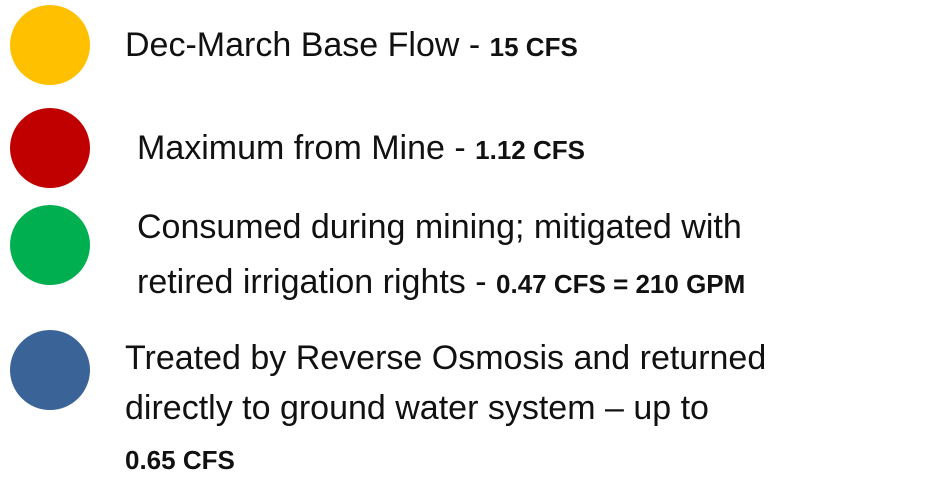  I want to click on item-text: Maximum from Mine - 1.12 CFS, so click(361, 149).